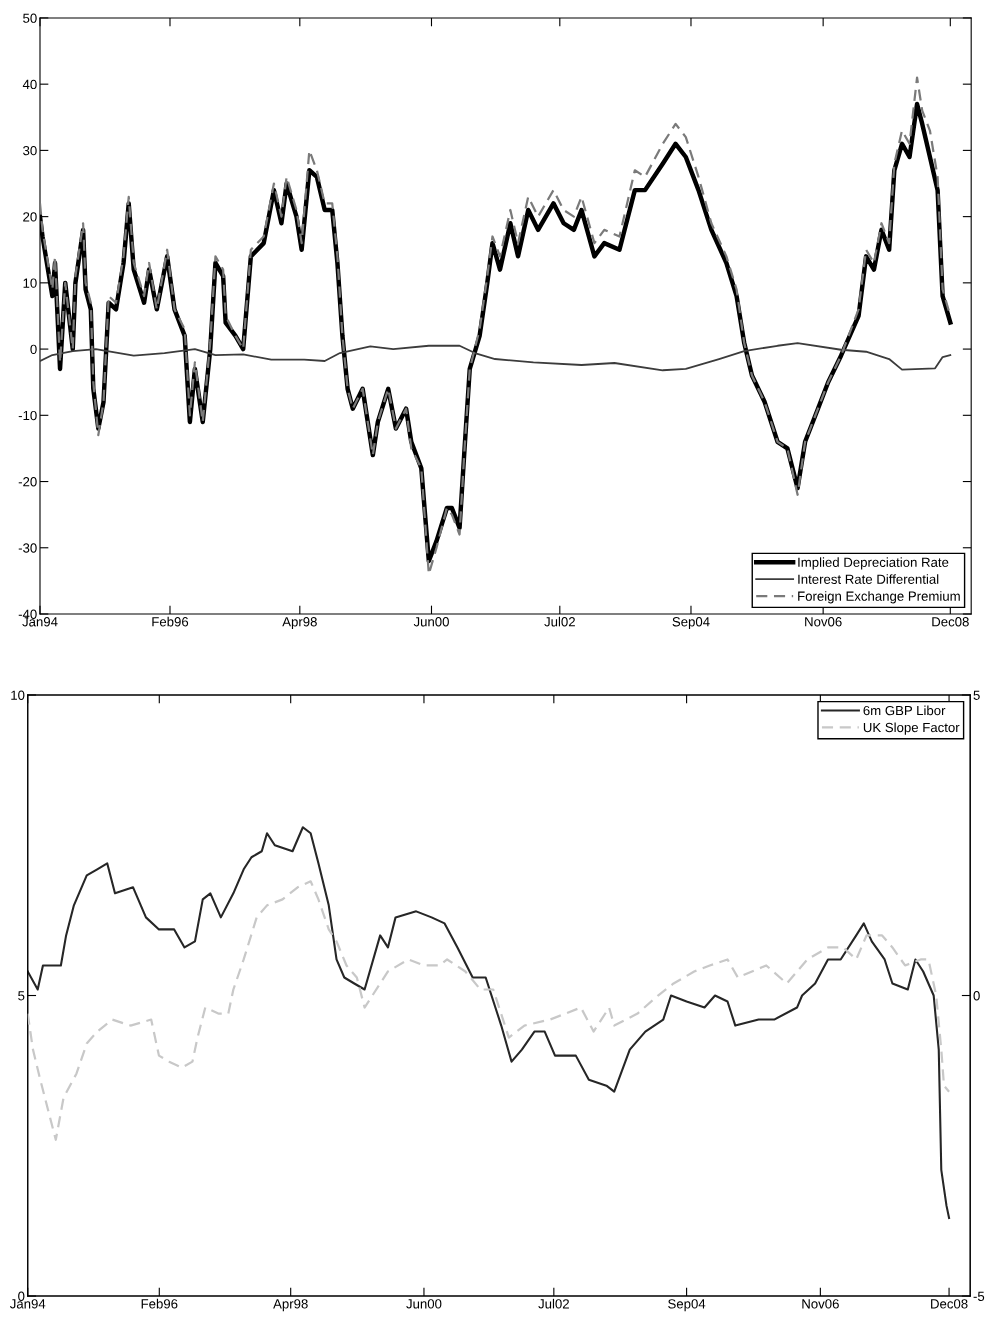  I want to click on y2-tick-label: 0, so click(976, 996).